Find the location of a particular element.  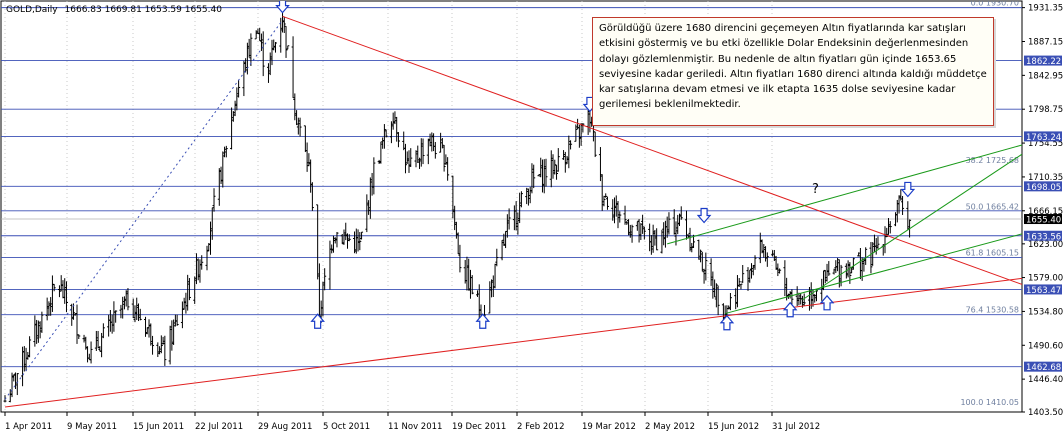

y-tick-label: 1842.95 is located at coordinates (1045, 76).